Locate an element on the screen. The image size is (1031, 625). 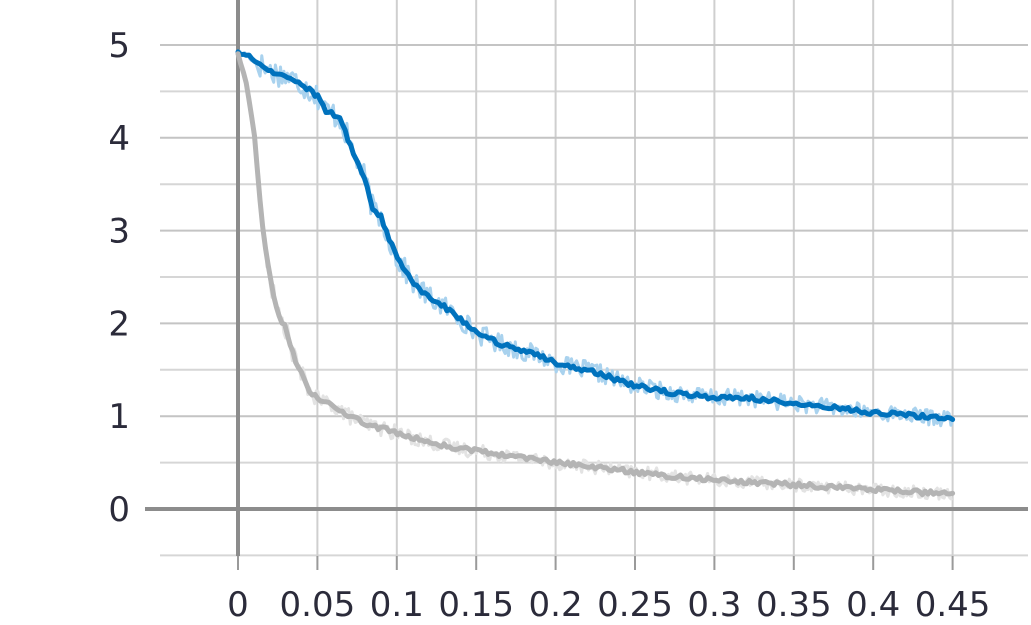
x-tick-label: 0.3 is located at coordinates (714, 605).